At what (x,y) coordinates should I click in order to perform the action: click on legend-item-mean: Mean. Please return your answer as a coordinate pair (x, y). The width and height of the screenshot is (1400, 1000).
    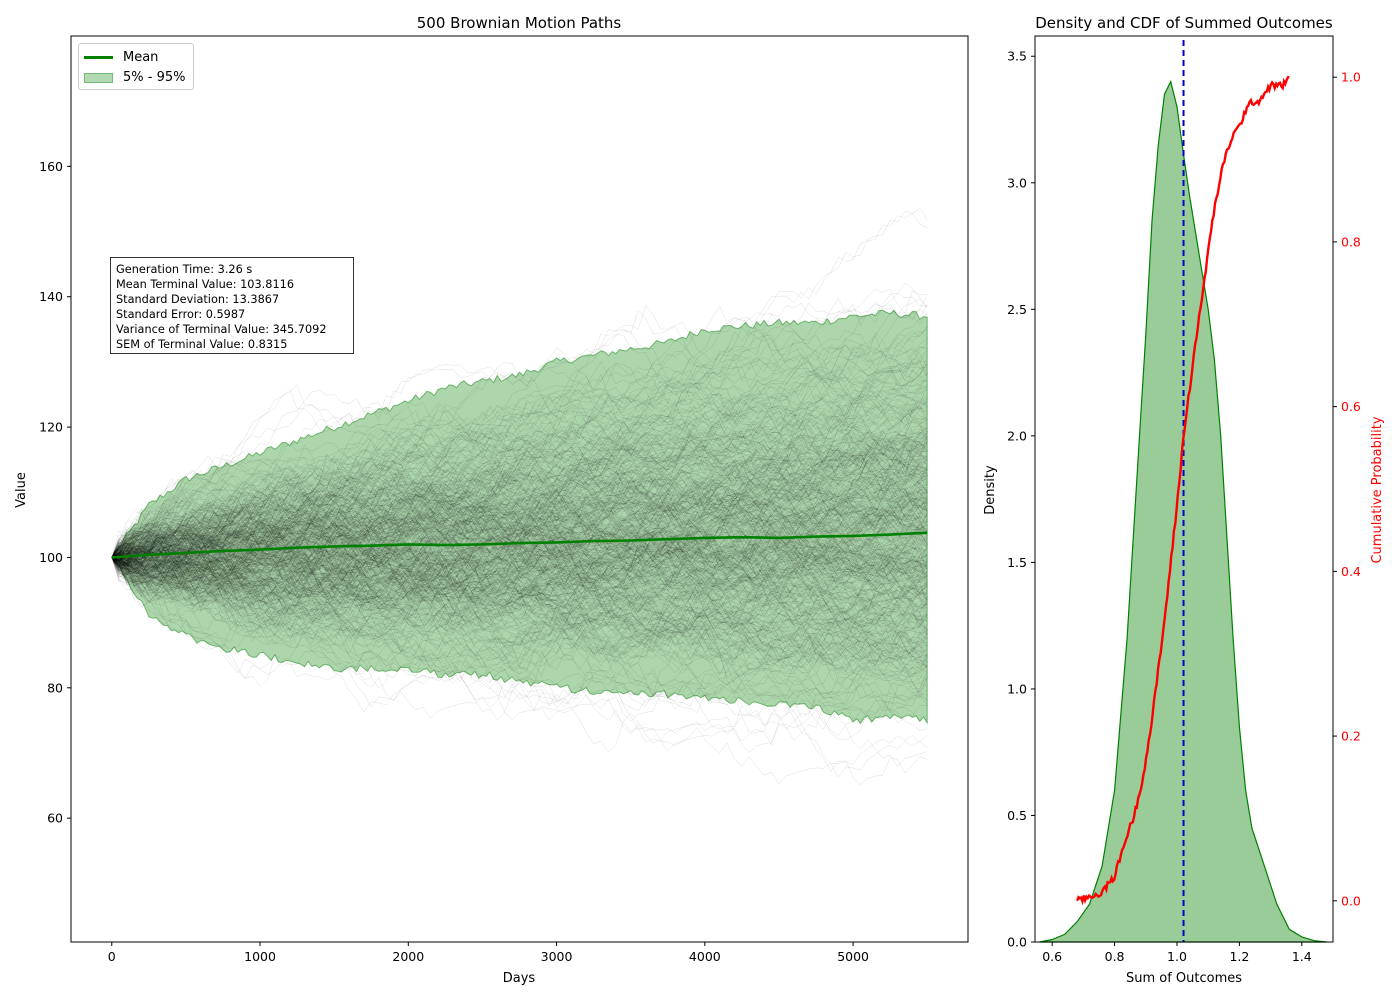
    Looking at the image, I should click on (121, 57).